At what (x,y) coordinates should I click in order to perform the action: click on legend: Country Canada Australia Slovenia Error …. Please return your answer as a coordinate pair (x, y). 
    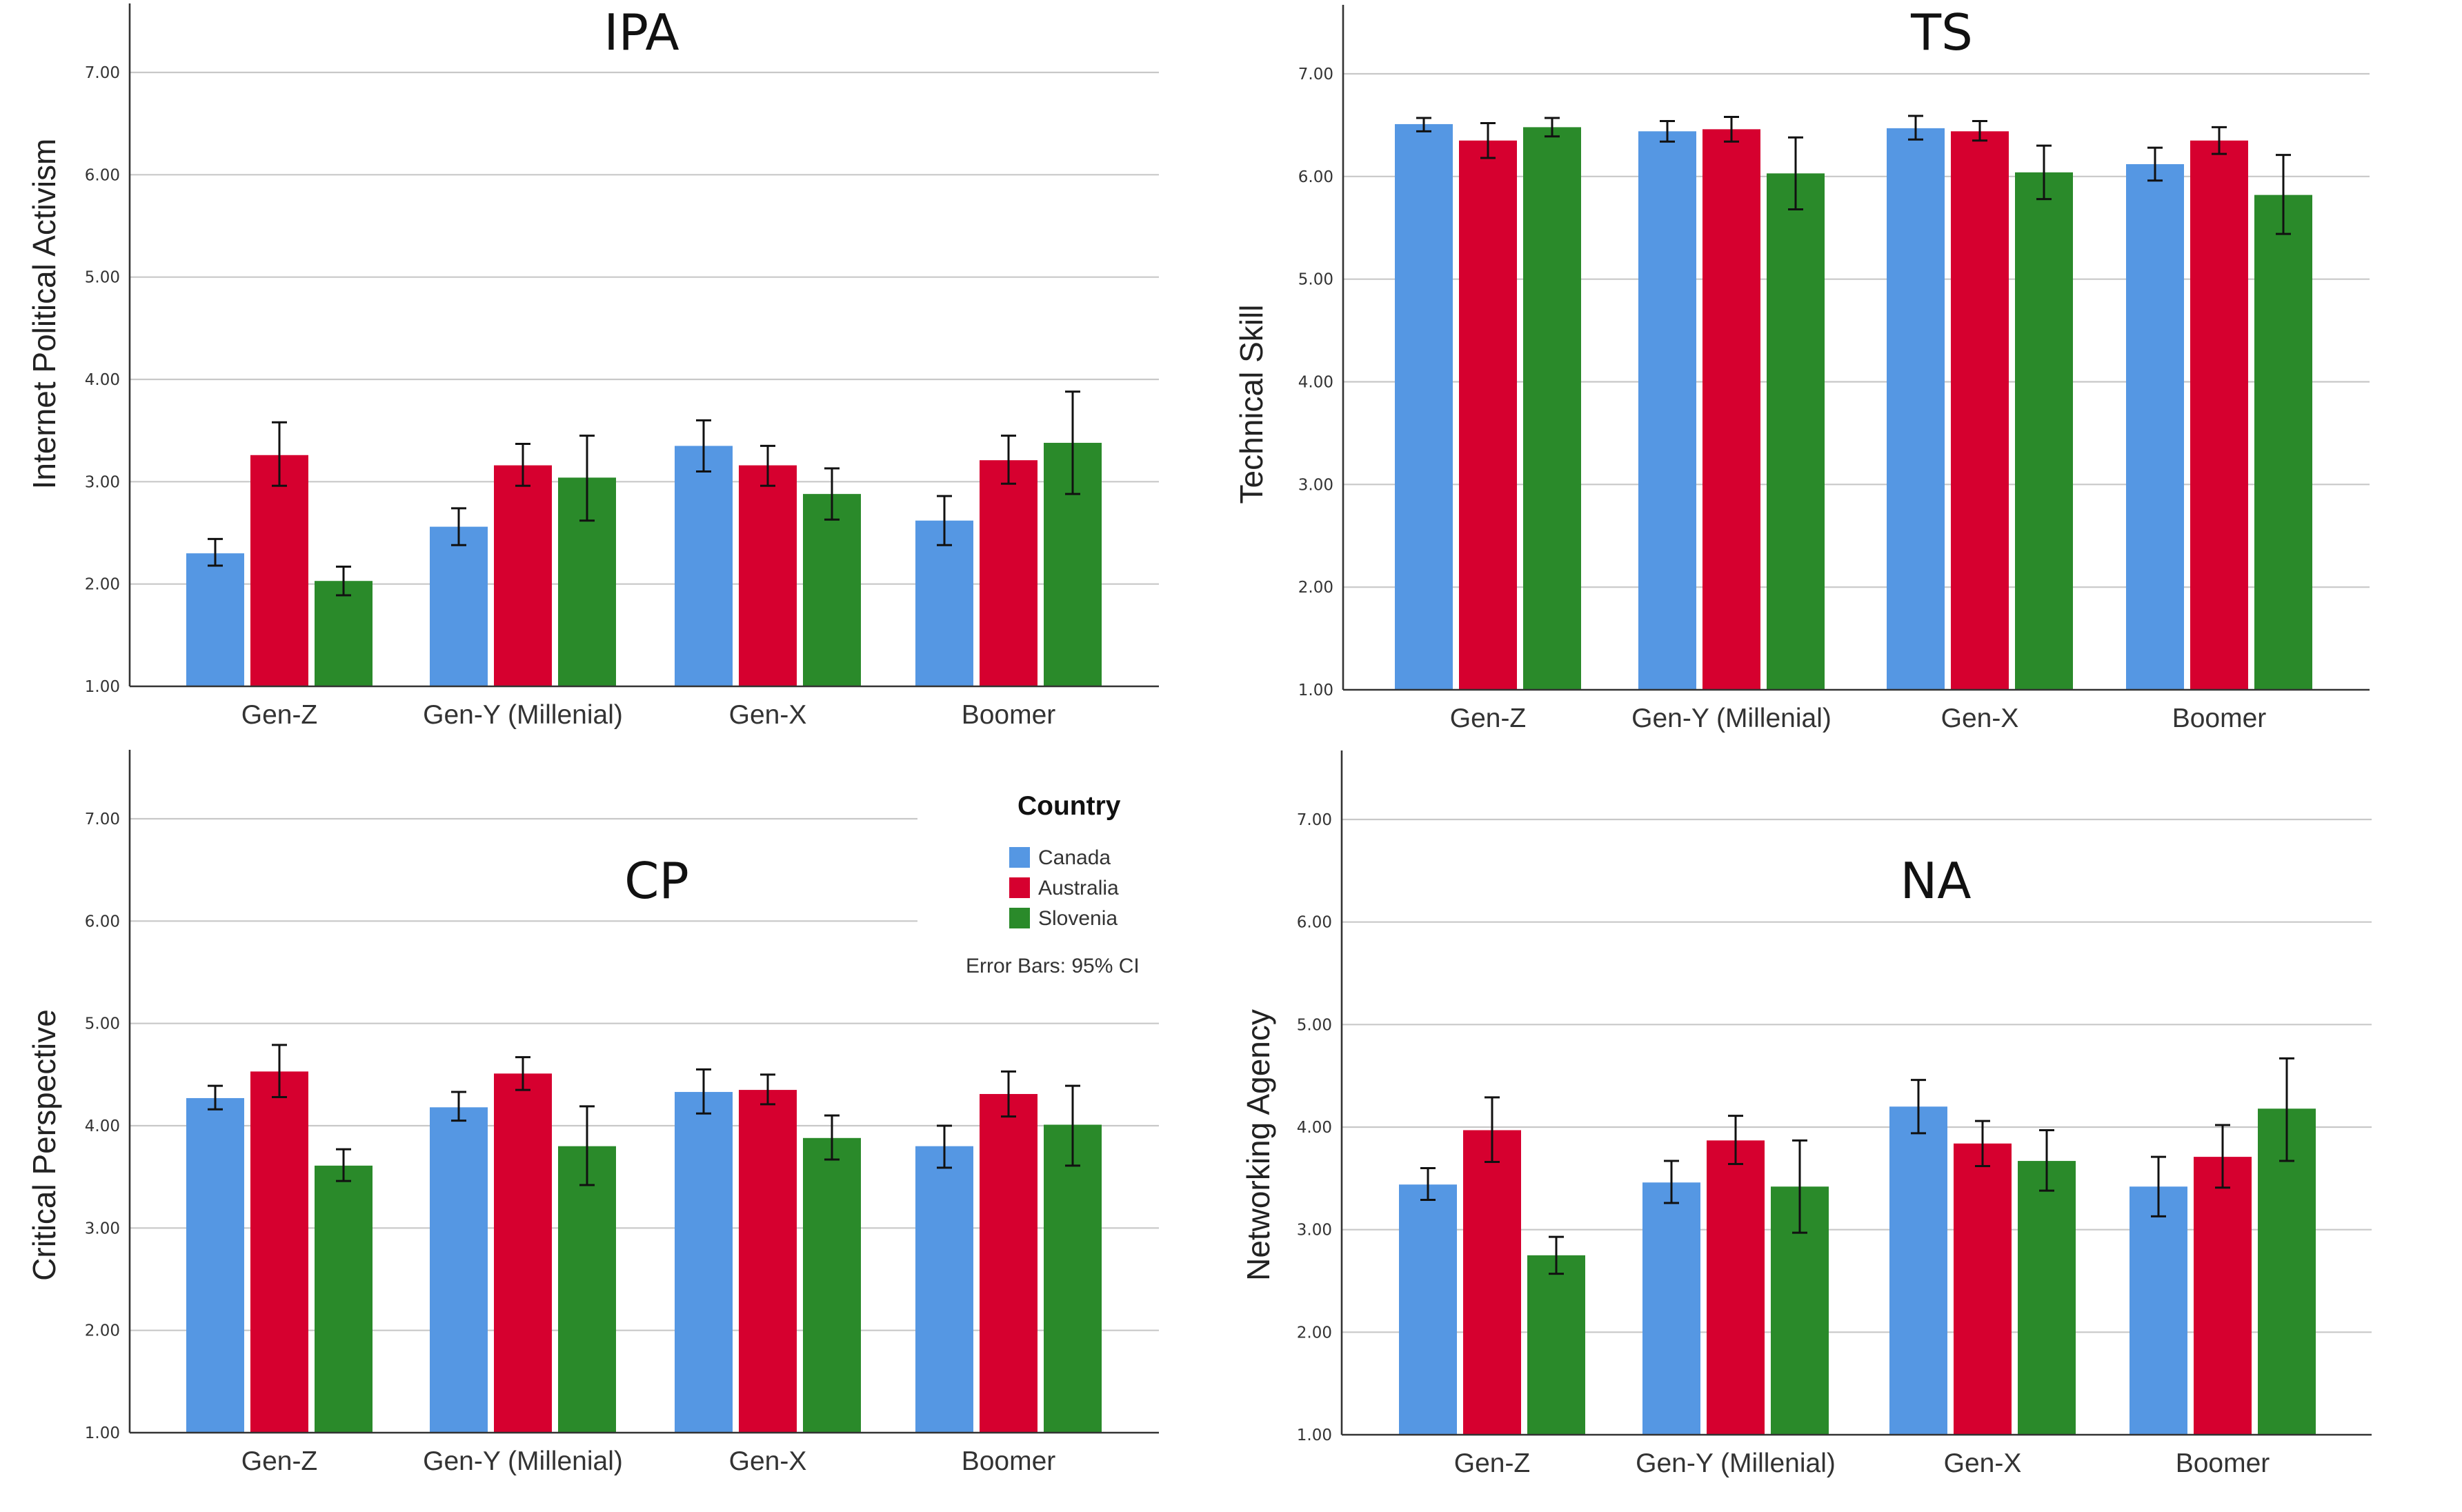
    Looking at the image, I should click on (1053, 884).